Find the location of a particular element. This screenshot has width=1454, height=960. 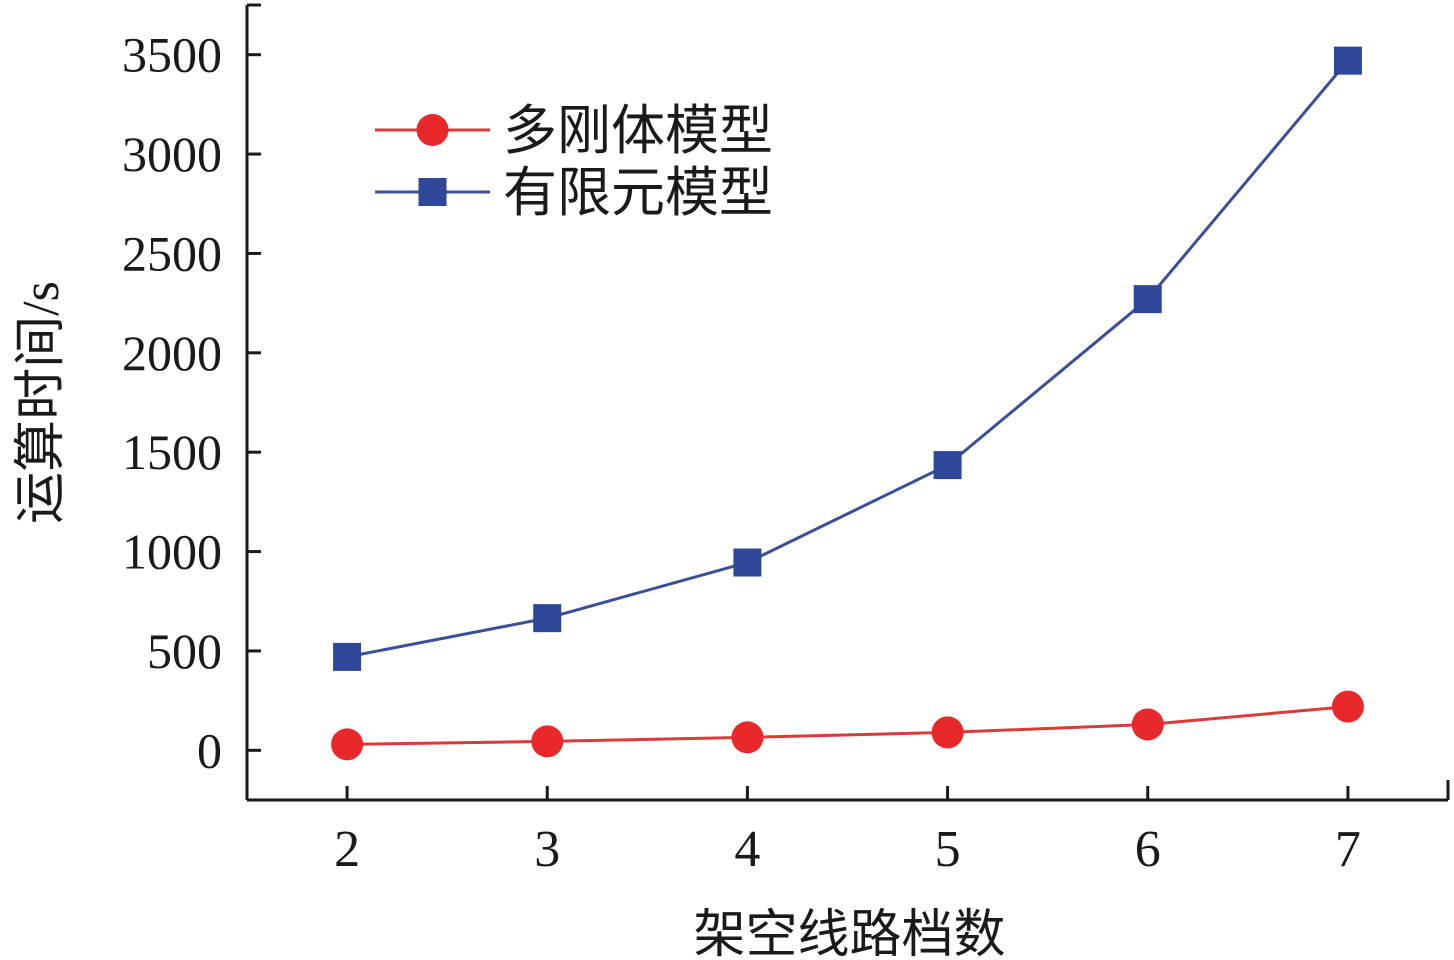

y-tick-label-1000: 1000 is located at coordinates (172, 552).